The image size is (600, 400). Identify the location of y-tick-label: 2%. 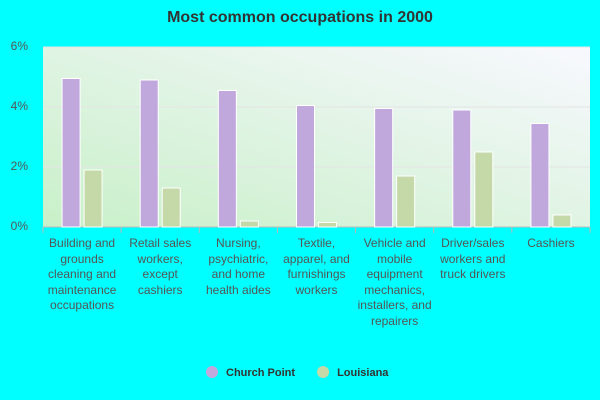
(20, 166).